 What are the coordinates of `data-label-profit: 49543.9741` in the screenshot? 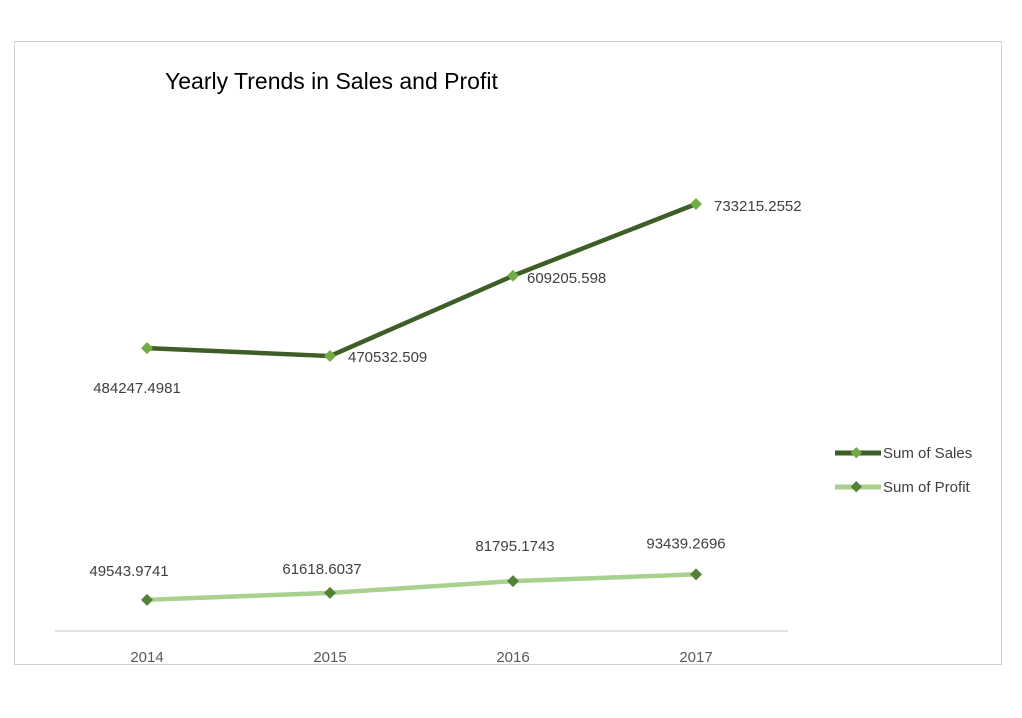 It's located at (128, 571).